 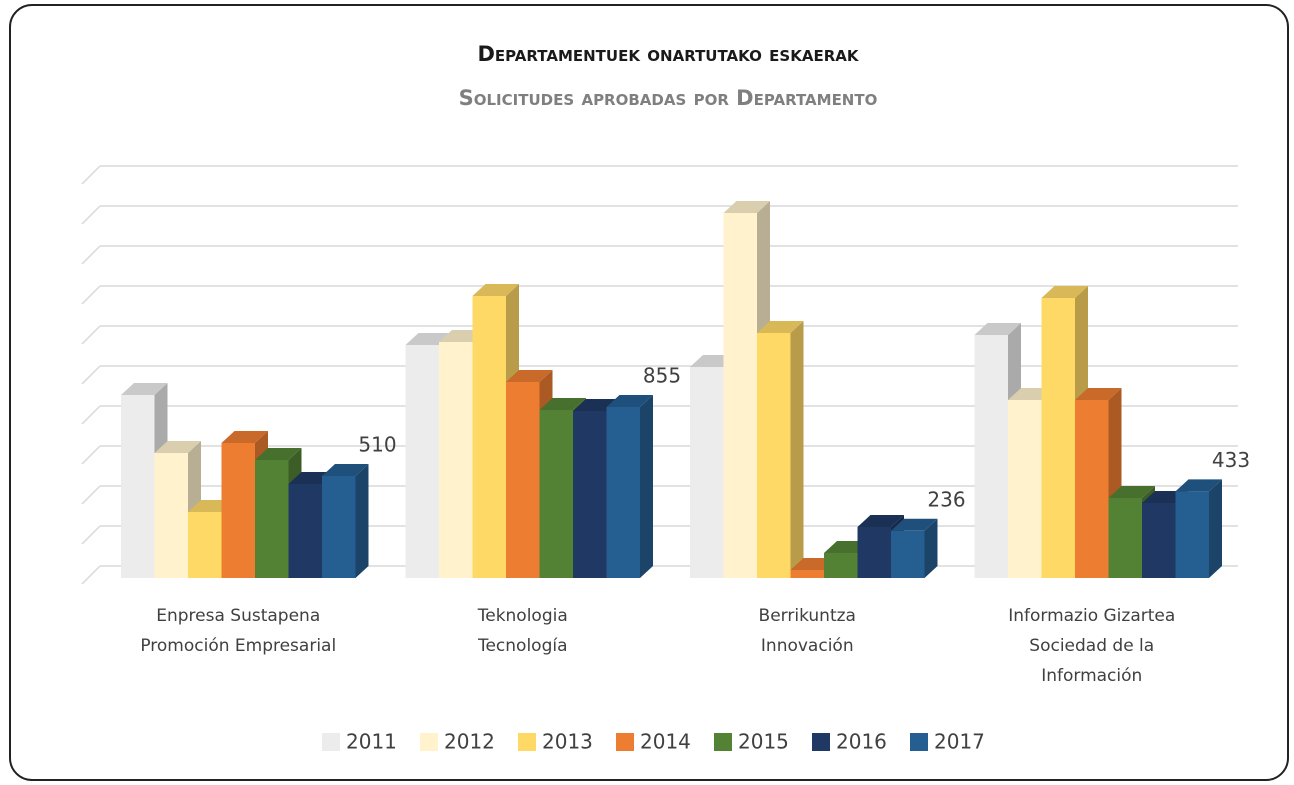 What do you see at coordinates (669, 54) in the screenshot?
I see `chart-title: Departamentuek onartutako eskaerak` at bounding box center [669, 54].